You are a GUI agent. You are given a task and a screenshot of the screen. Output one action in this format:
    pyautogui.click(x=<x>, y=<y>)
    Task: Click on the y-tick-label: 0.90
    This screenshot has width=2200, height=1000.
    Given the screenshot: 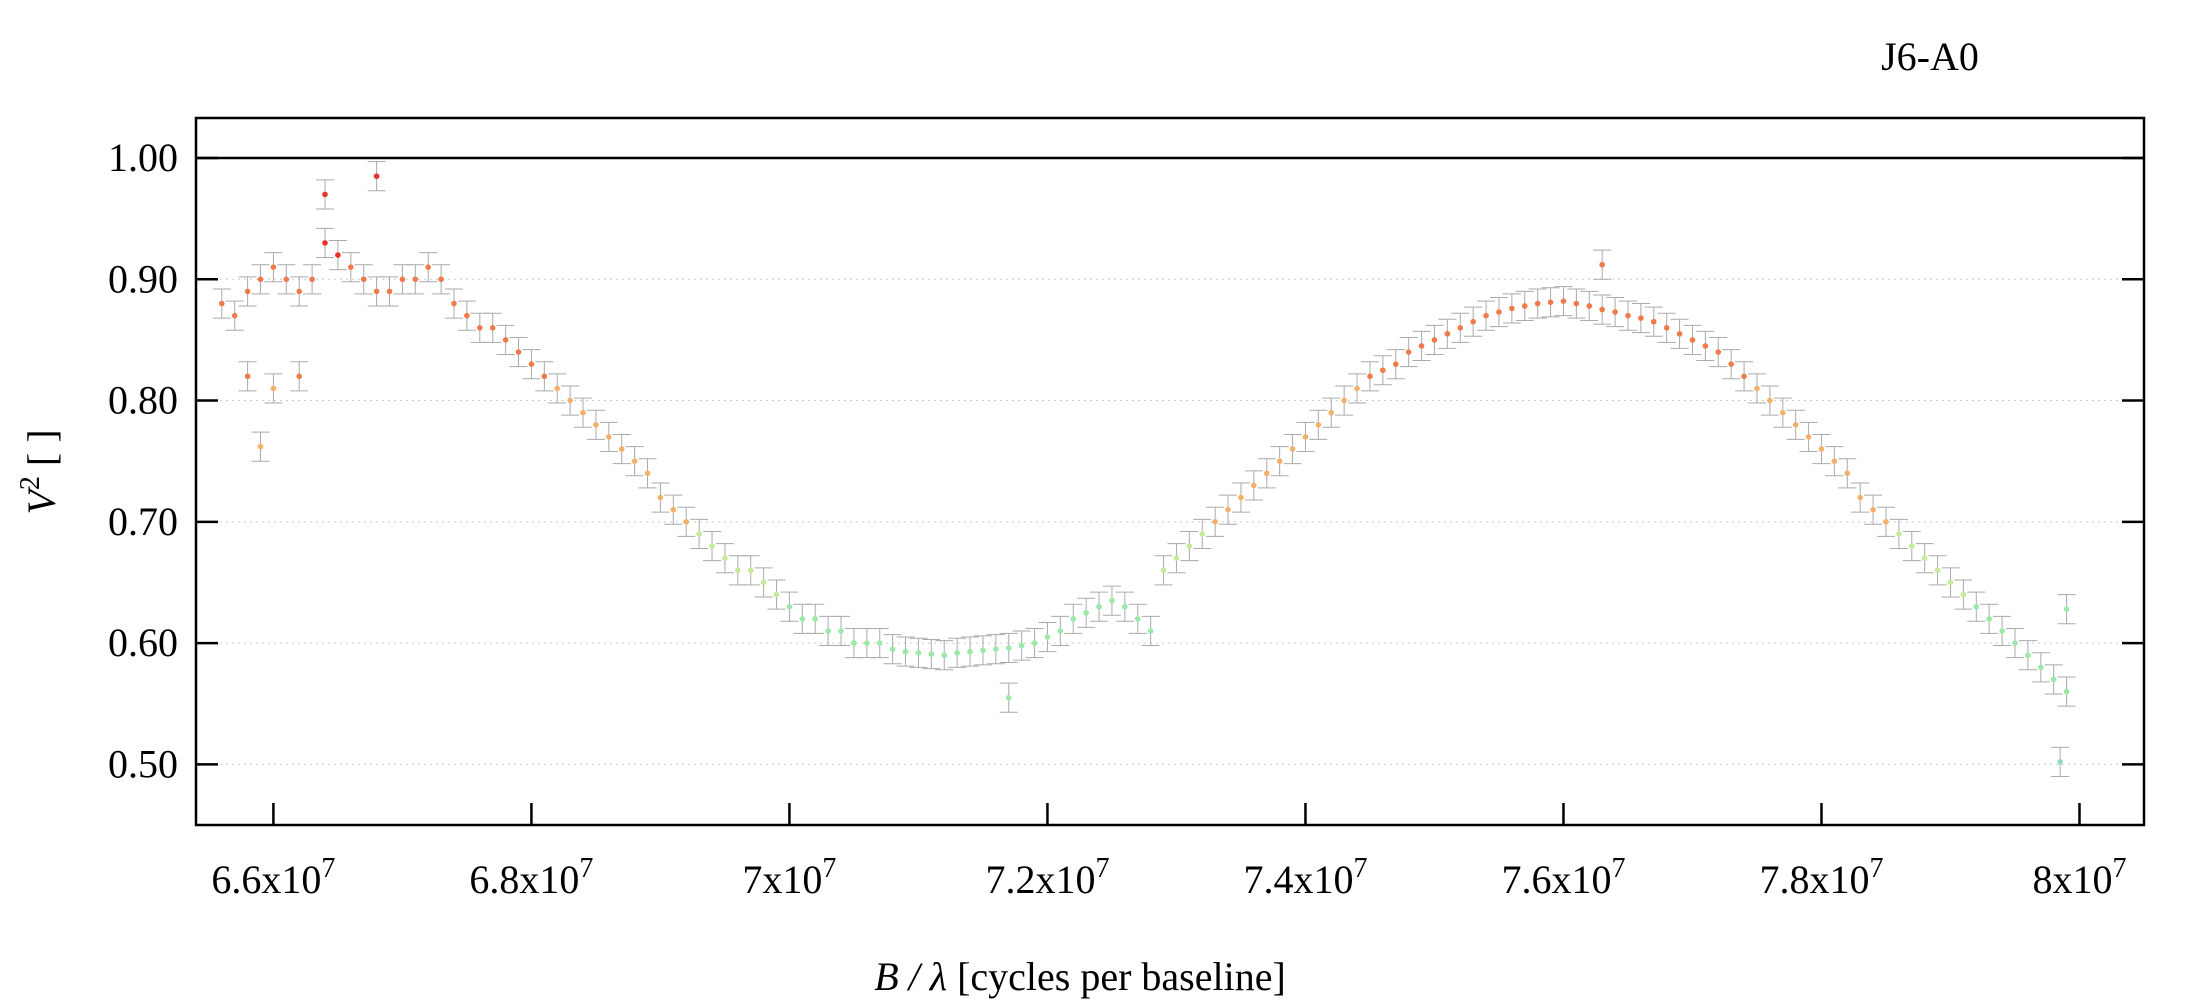 What is the action you would take?
    pyautogui.click(x=143, y=278)
    